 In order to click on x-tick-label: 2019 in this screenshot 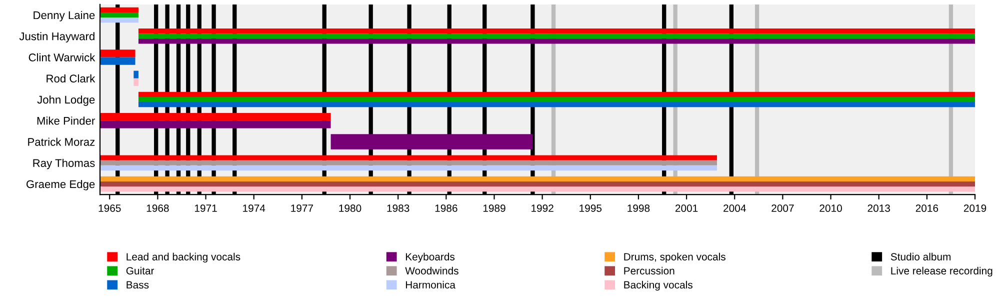, I will do `click(975, 208)`.